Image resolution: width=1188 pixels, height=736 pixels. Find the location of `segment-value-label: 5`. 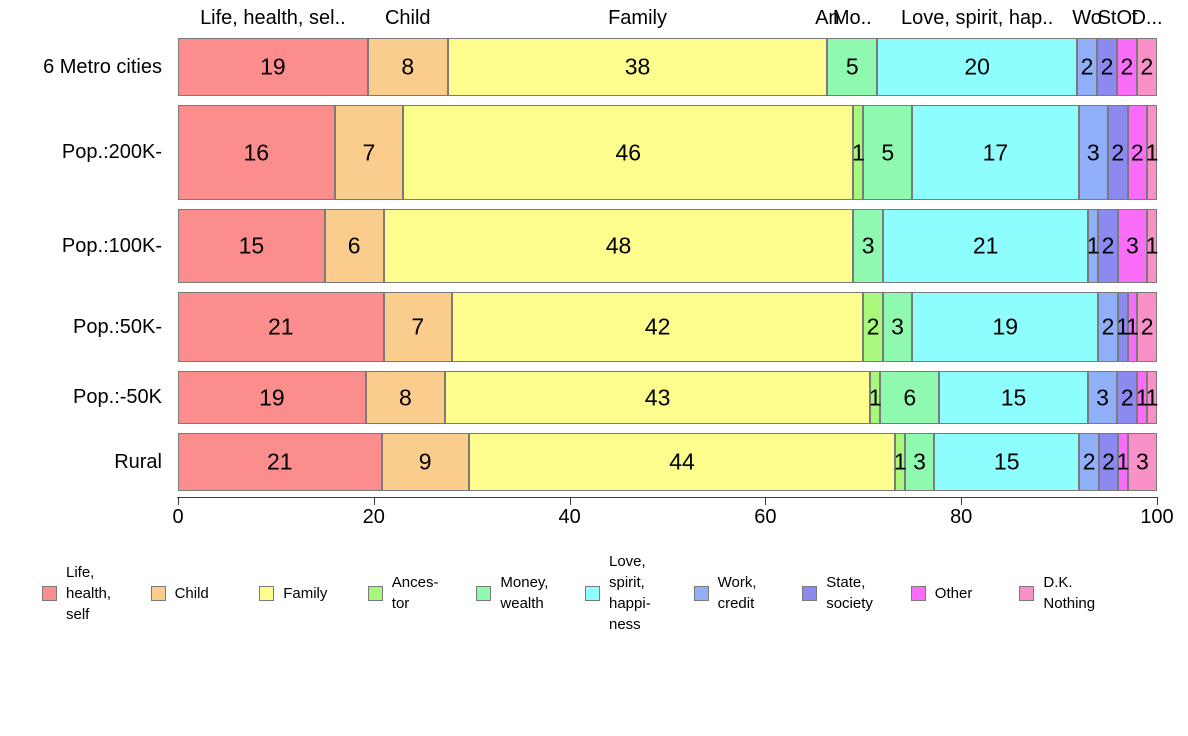

segment-value-label: 5 is located at coordinates (852, 66).